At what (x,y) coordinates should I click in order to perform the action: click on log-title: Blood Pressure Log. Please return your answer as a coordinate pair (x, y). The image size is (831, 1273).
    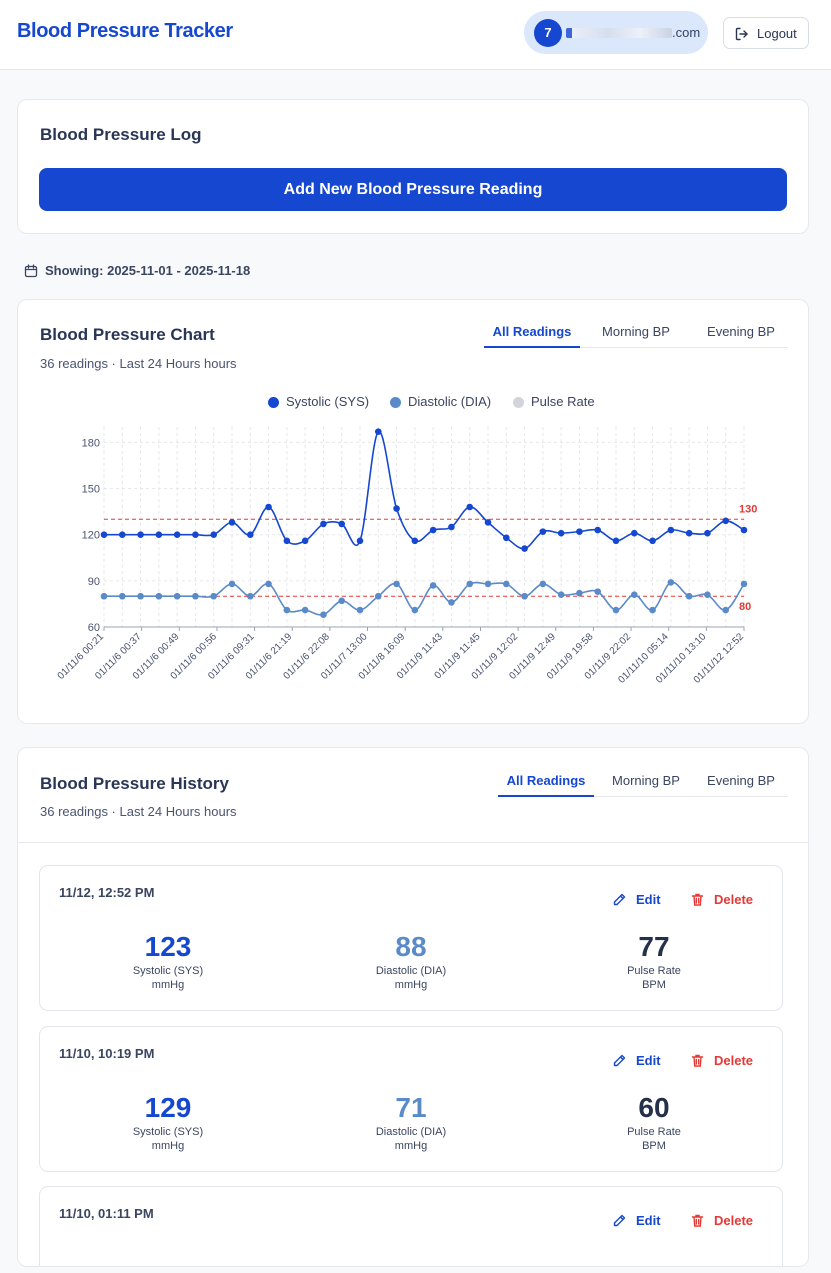
    Looking at the image, I should click on (121, 134).